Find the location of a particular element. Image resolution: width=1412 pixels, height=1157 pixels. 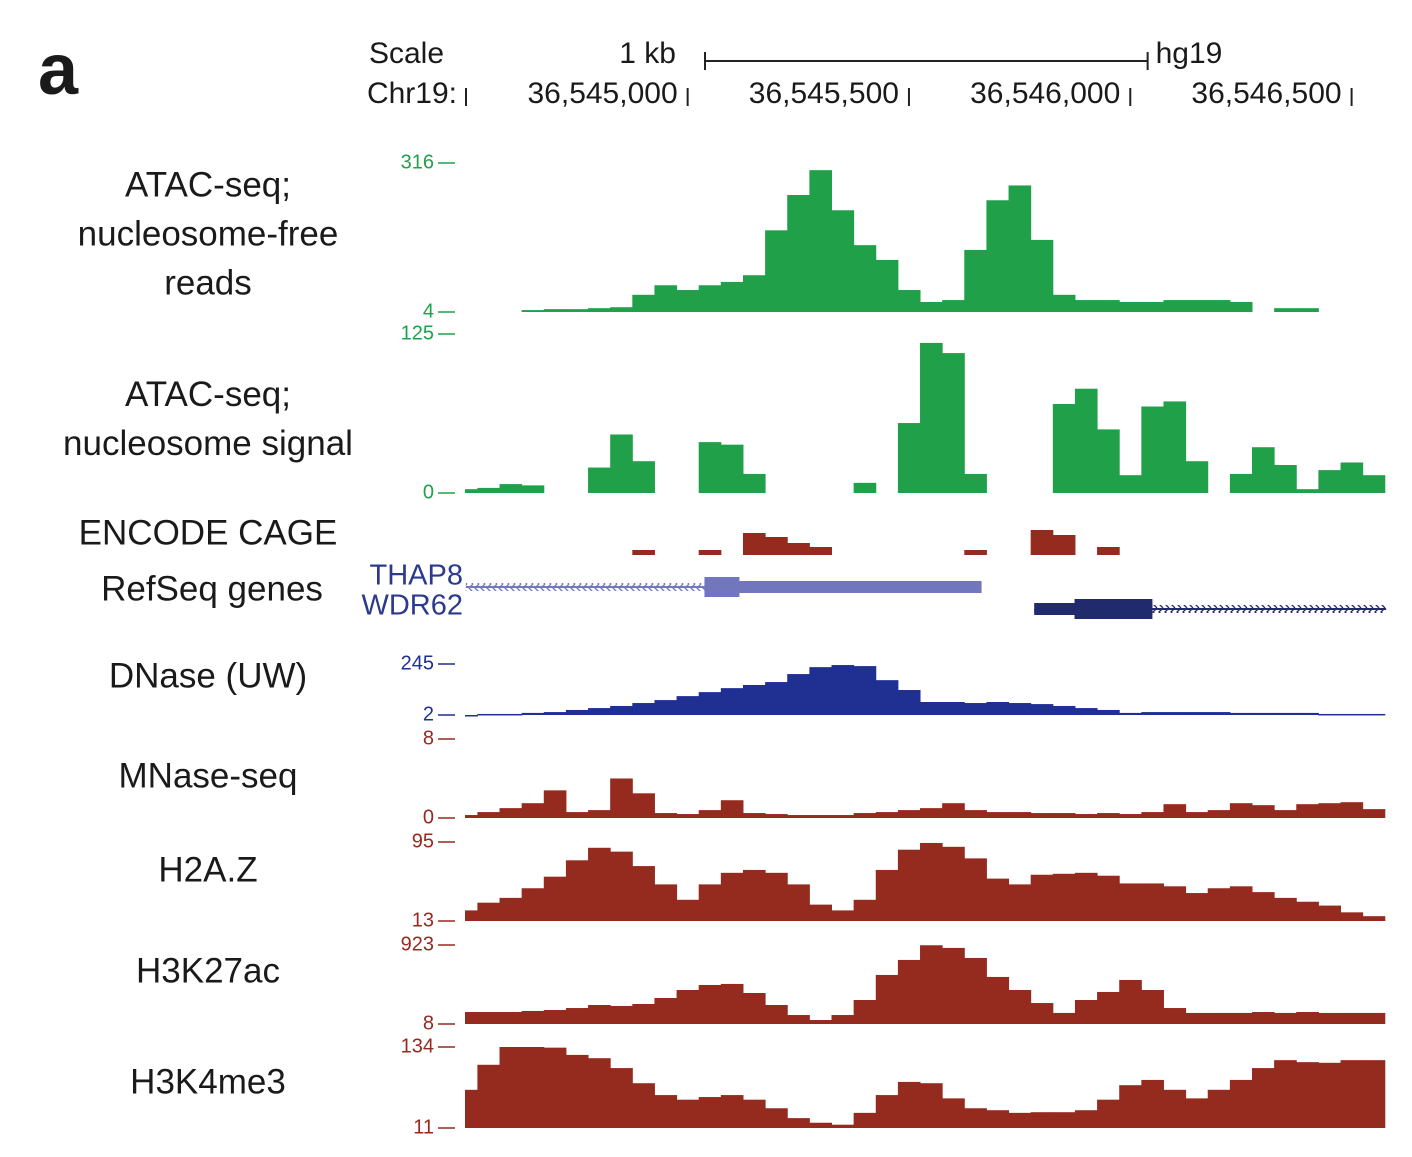

y-tick-label: 0 is located at coordinates (428, 492).